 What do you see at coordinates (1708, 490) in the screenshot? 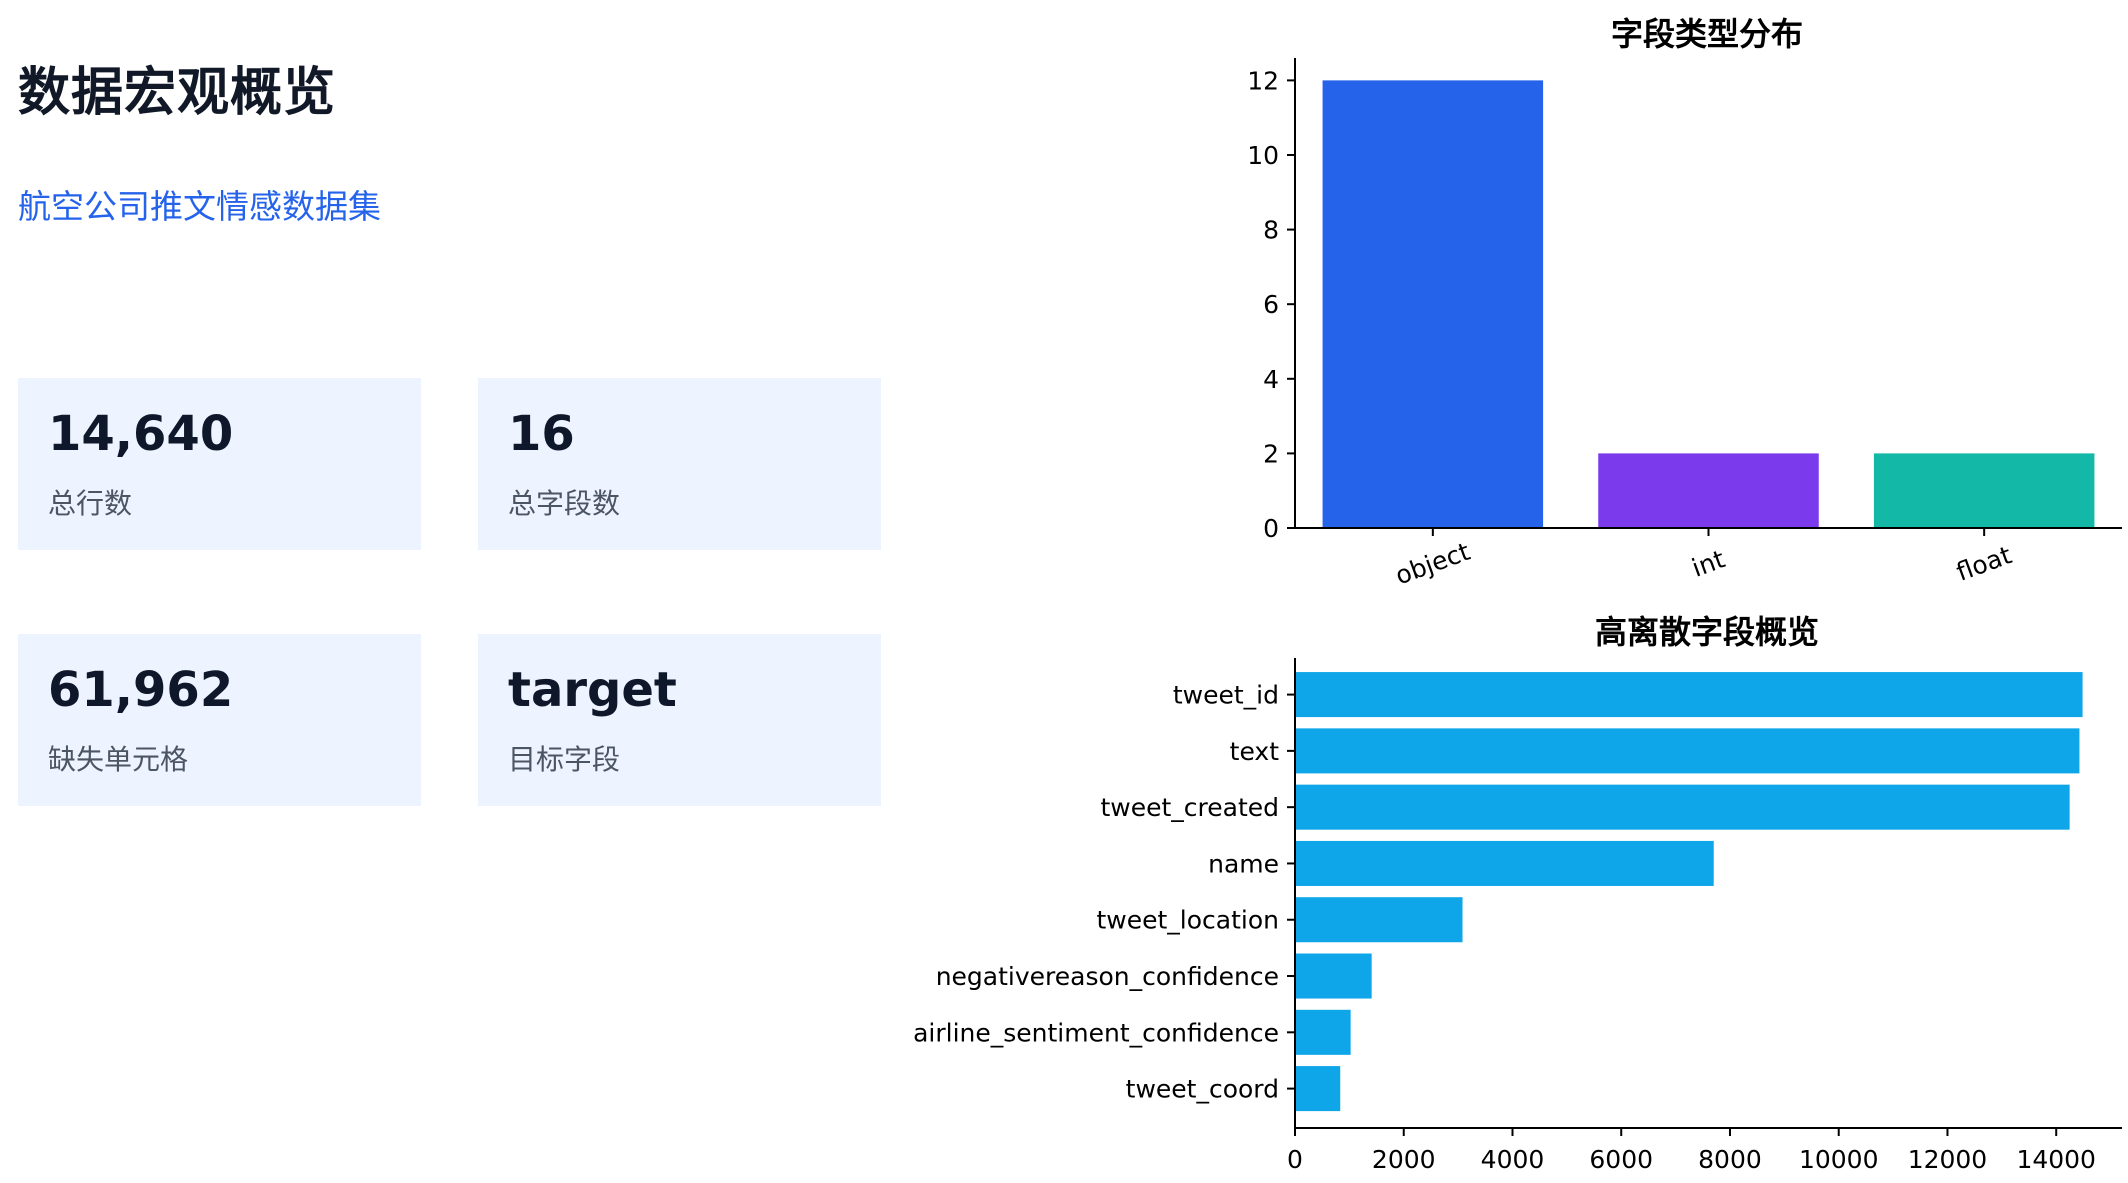
I see `bar-int` at bounding box center [1708, 490].